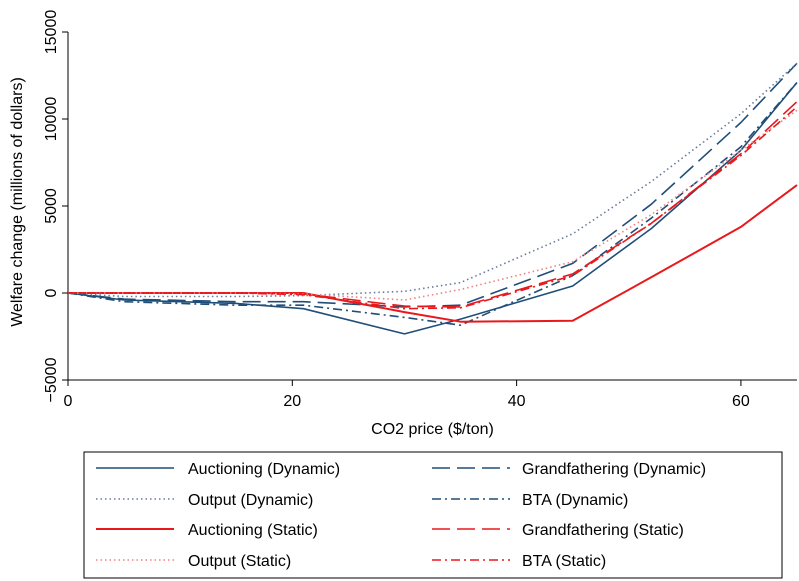 The width and height of the screenshot is (799, 581). I want to click on legend-label: Output (Static), so click(239, 561).